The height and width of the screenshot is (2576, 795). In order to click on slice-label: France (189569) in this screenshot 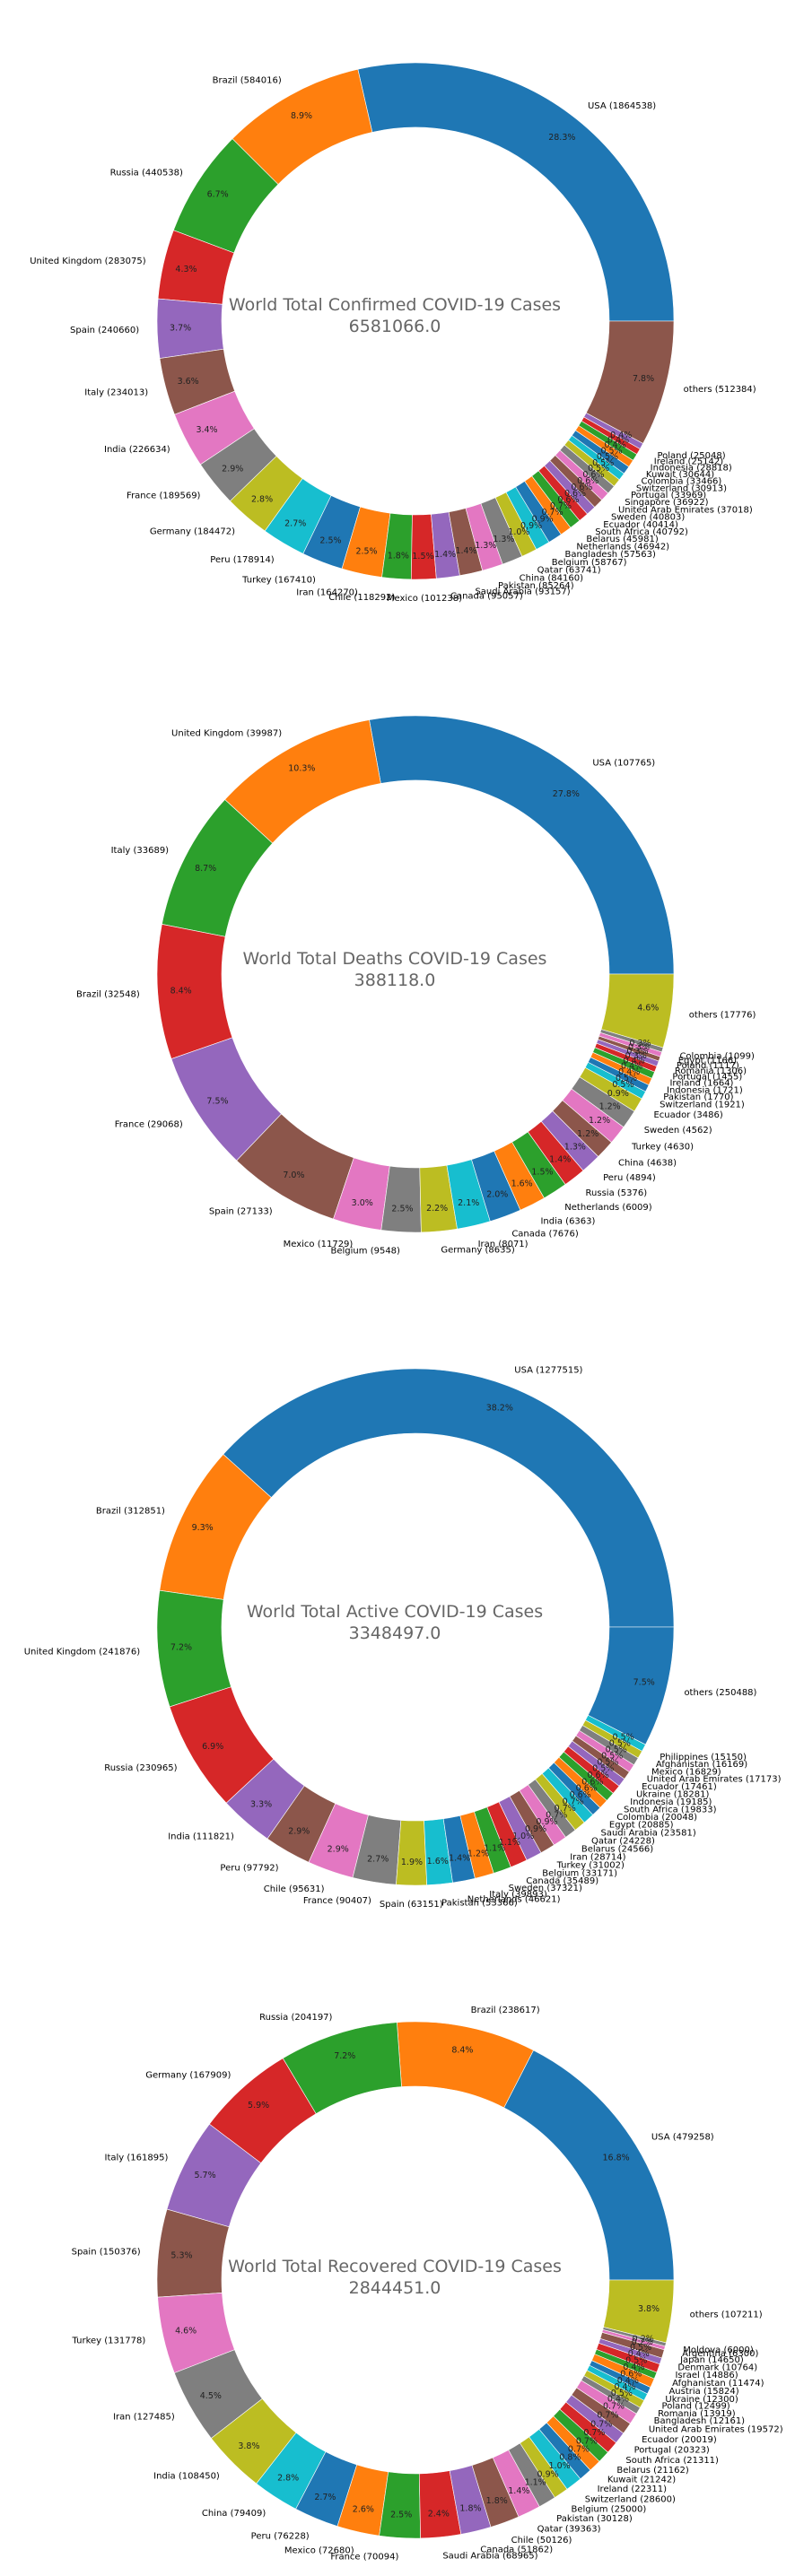, I will do `click(164, 496)`.